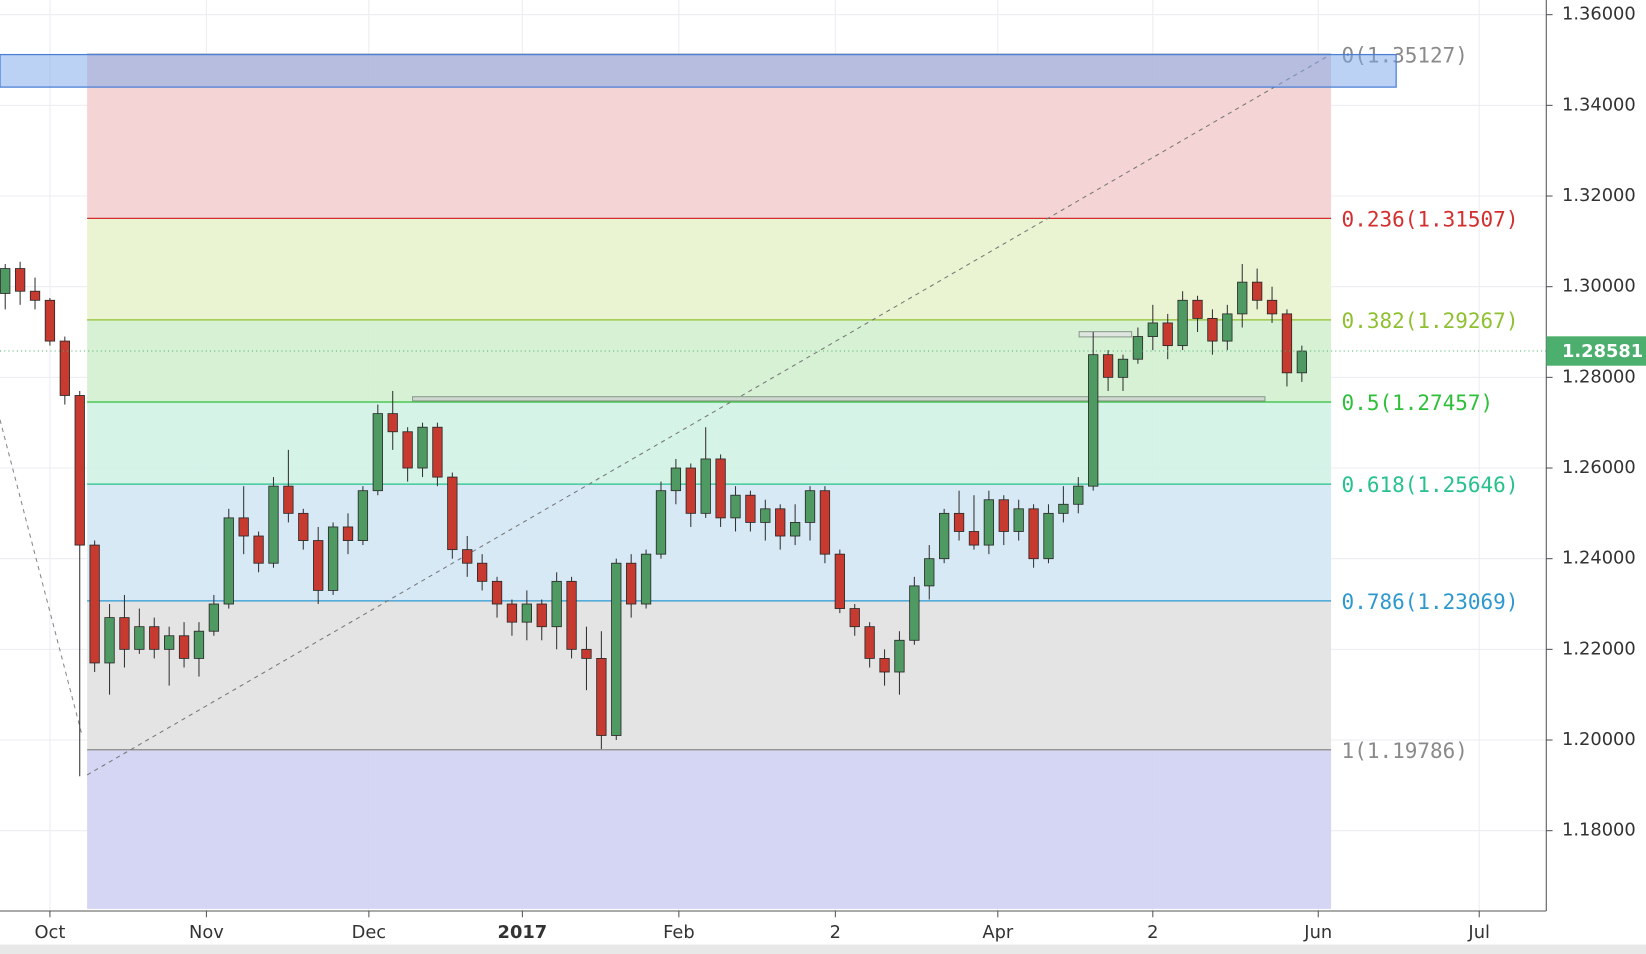 Image resolution: width=1646 pixels, height=954 pixels. What do you see at coordinates (998, 932) in the screenshot?
I see `x-tick-label: Apr` at bounding box center [998, 932].